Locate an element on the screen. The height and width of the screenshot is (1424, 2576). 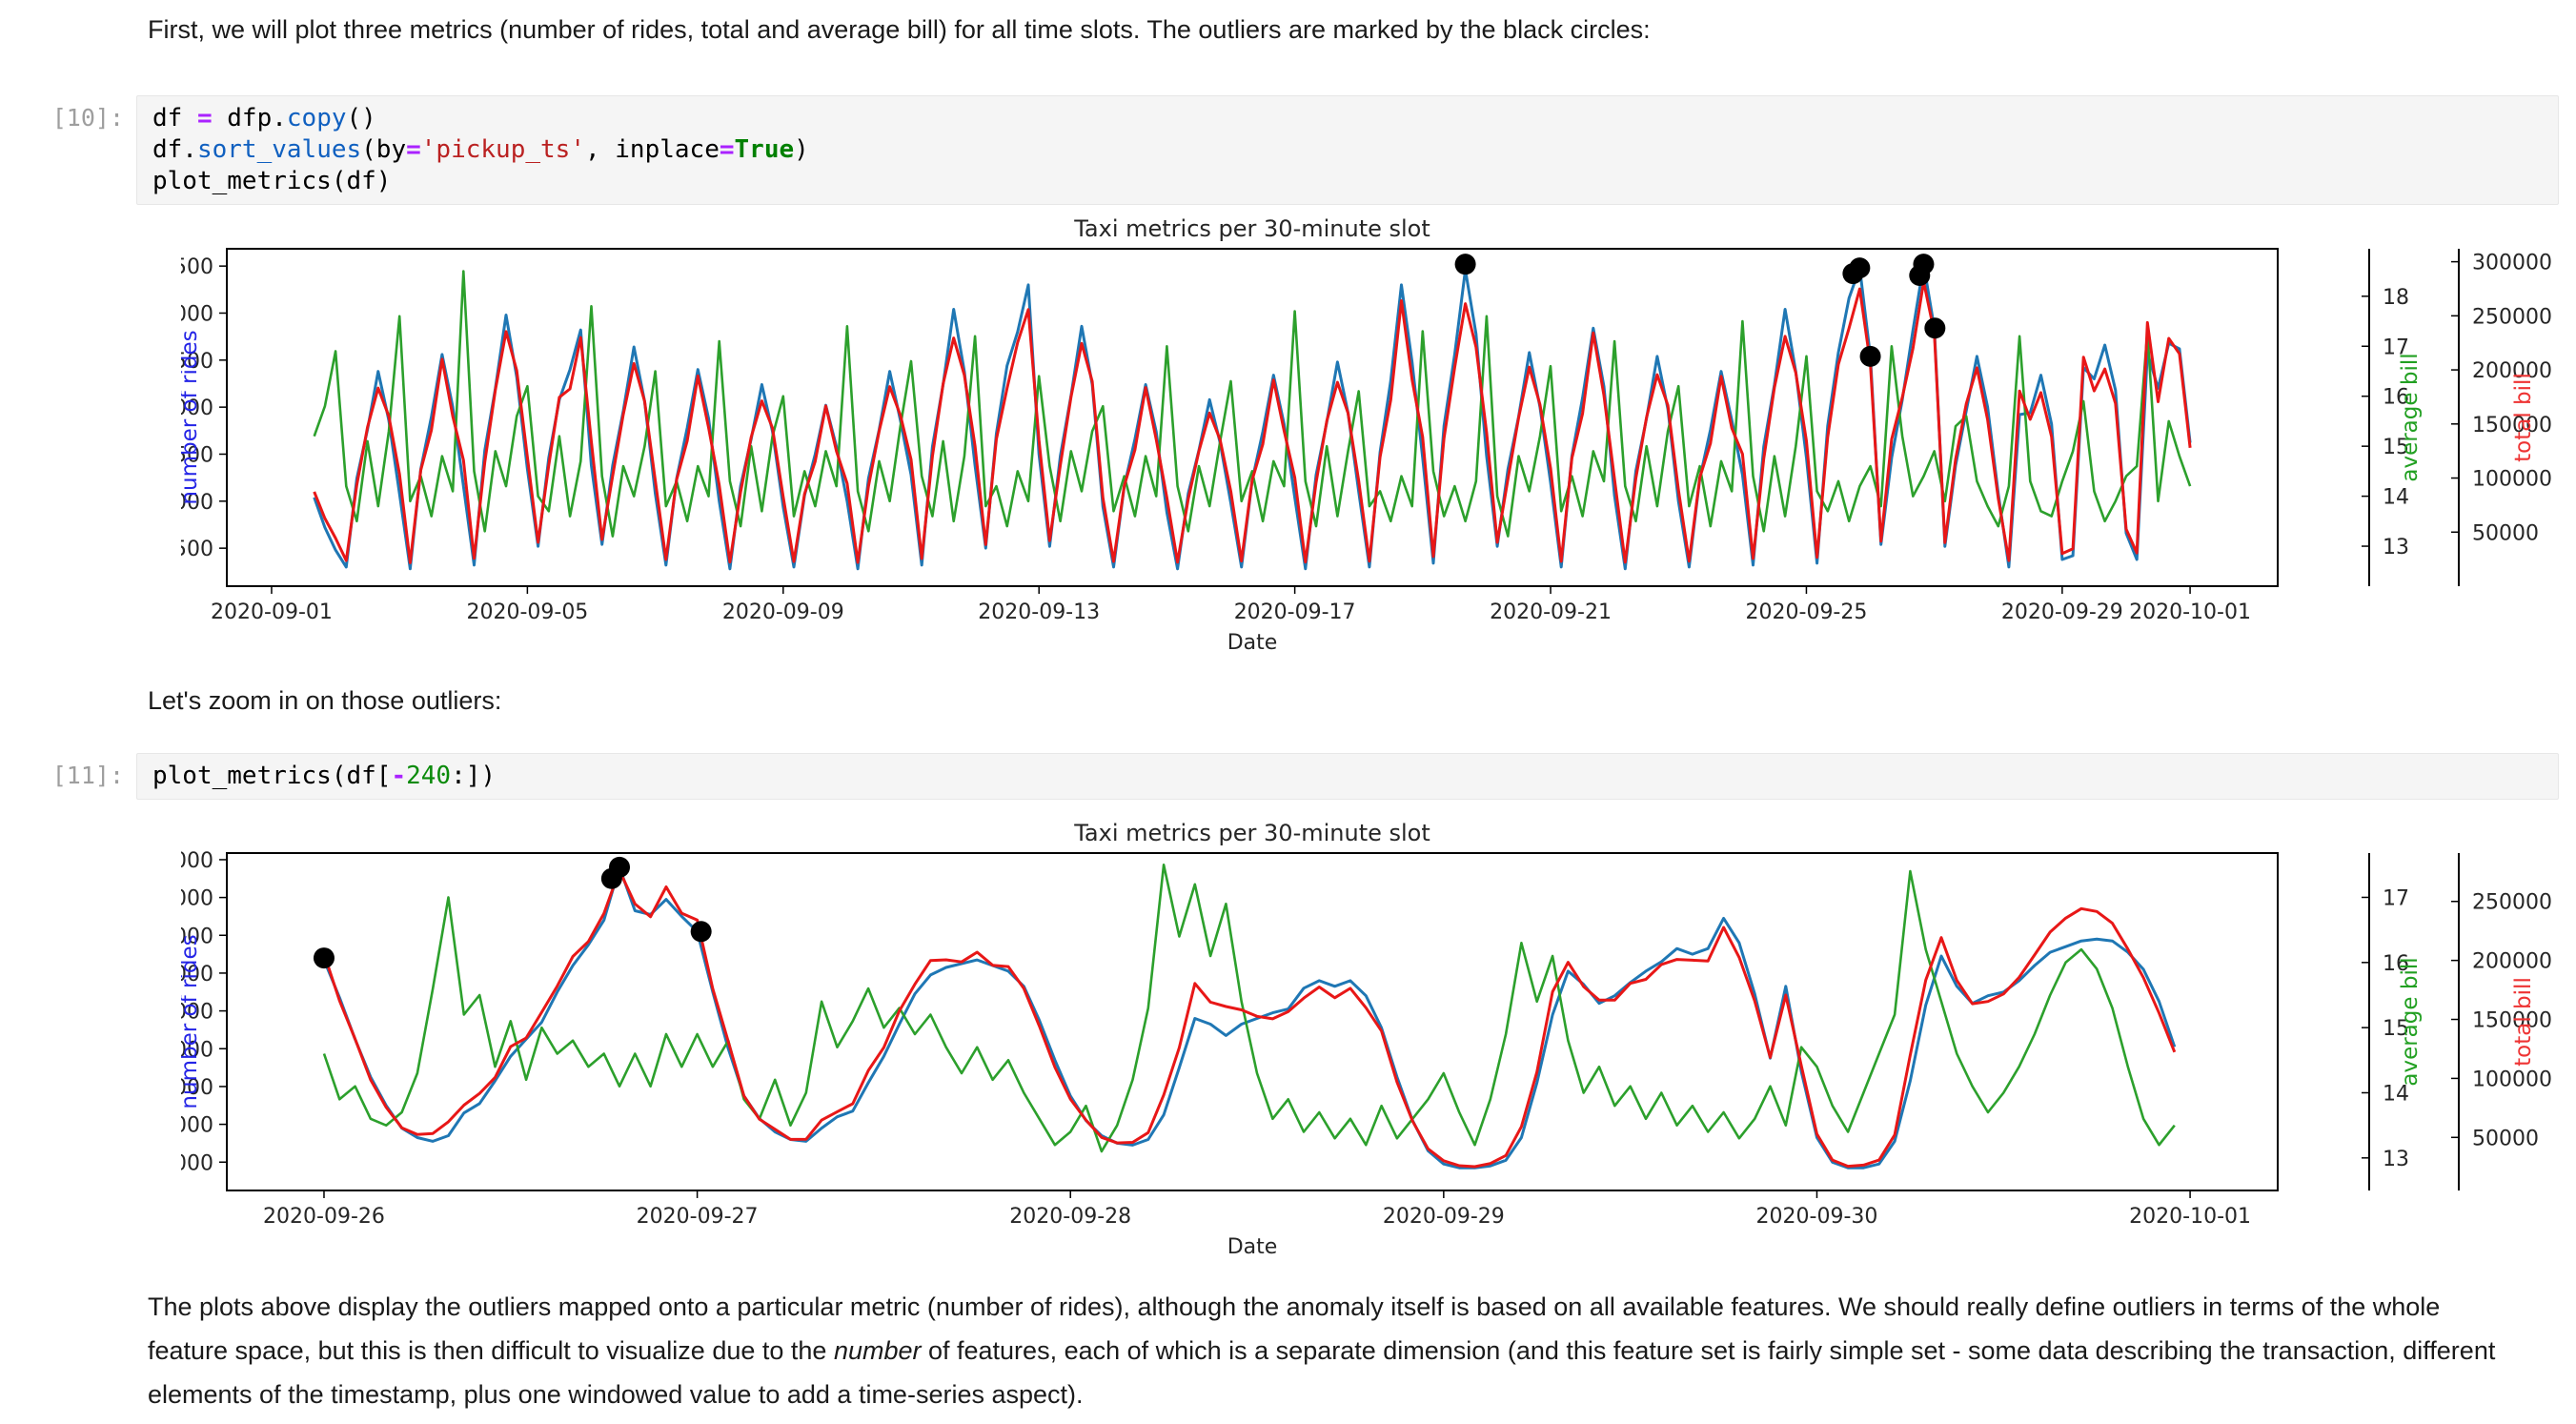
avg_bill-tick-label: 18 is located at coordinates (2396, 298).